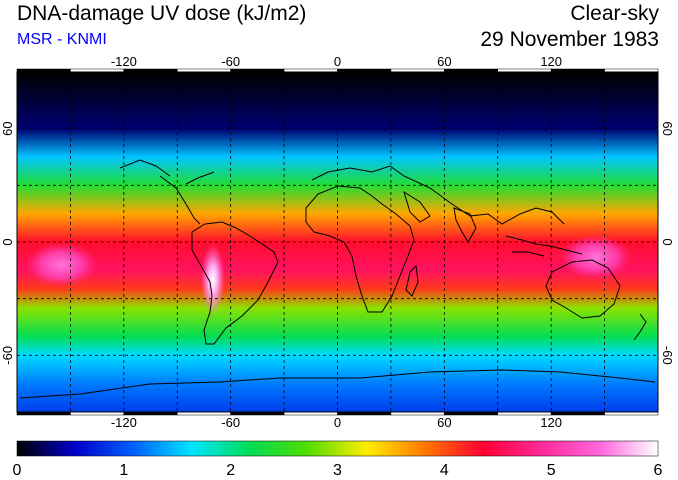 Image resolution: width=678 pixels, height=480 pixels. Describe the element at coordinates (544, 246) in the screenshot. I see `coast-indonesia` at that location.